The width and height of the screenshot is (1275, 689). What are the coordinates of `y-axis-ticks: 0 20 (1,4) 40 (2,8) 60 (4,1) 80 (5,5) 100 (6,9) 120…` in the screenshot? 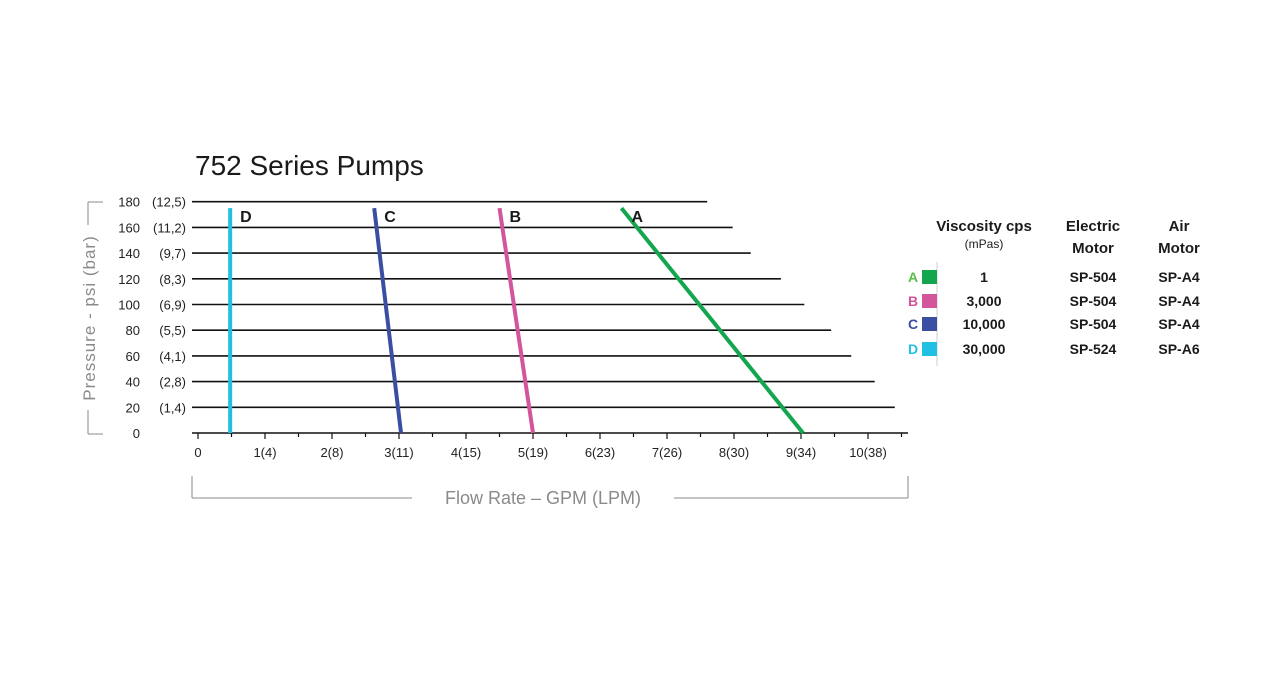 It's located at (152, 318).